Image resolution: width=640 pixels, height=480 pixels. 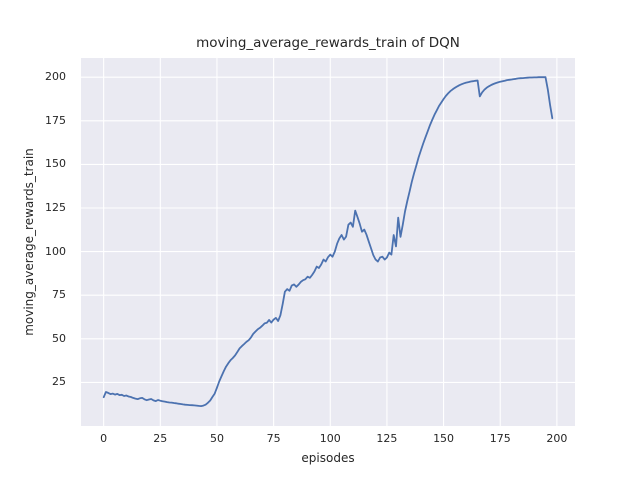 I want to click on y-tick-25: 25, so click(x=59, y=382).